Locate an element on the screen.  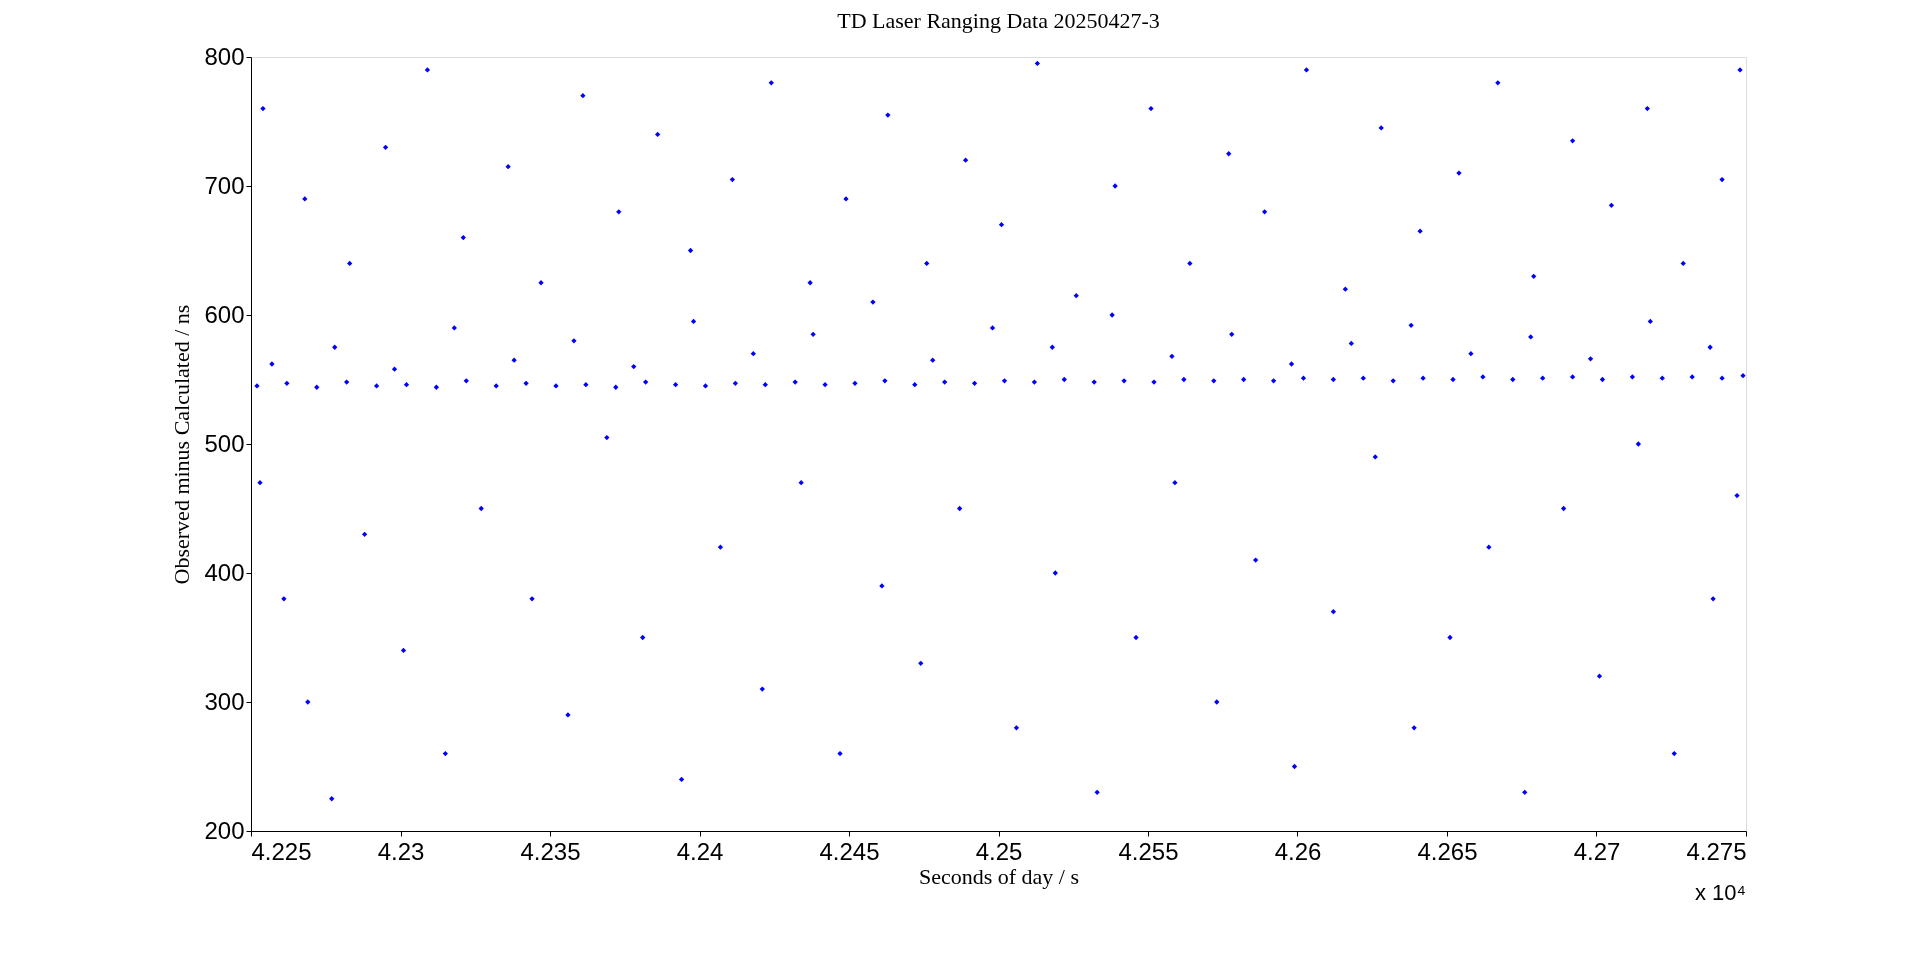
x-tick-label: 4.24 is located at coordinates (700, 851).